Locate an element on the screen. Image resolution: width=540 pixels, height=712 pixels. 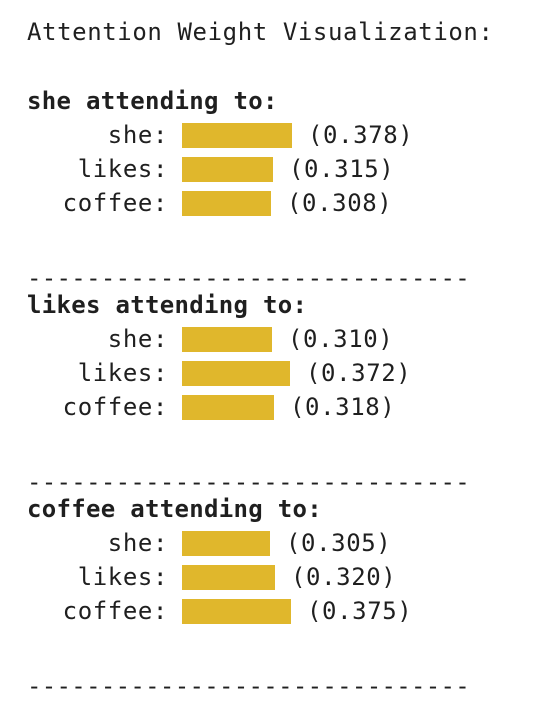
attention-row: likes: (0.372) is located at coordinates (270, 373).